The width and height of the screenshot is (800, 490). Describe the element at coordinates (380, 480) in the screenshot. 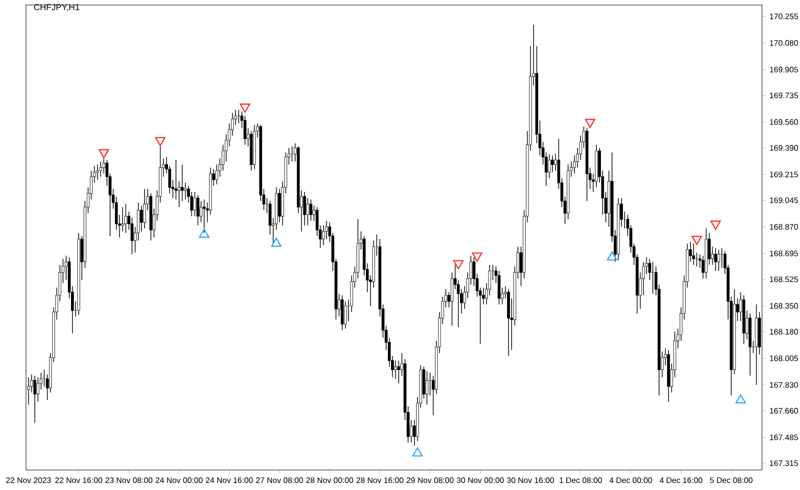

I see `x-tick-label: 28 Nov 16:00` at that location.